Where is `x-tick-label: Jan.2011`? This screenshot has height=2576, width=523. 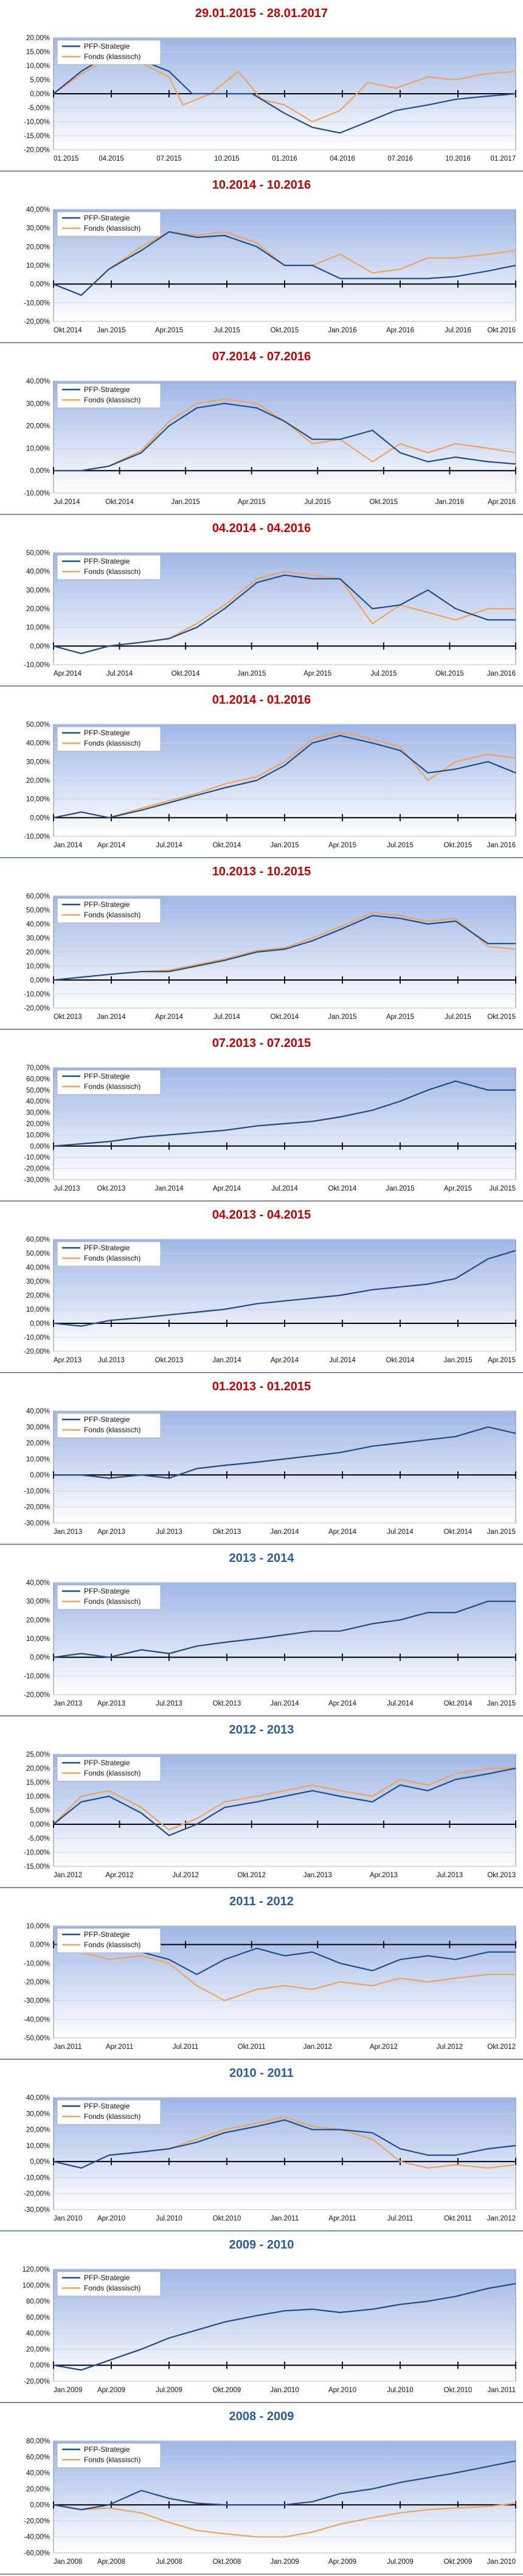 x-tick-label: Jan.2011 is located at coordinates (502, 2390).